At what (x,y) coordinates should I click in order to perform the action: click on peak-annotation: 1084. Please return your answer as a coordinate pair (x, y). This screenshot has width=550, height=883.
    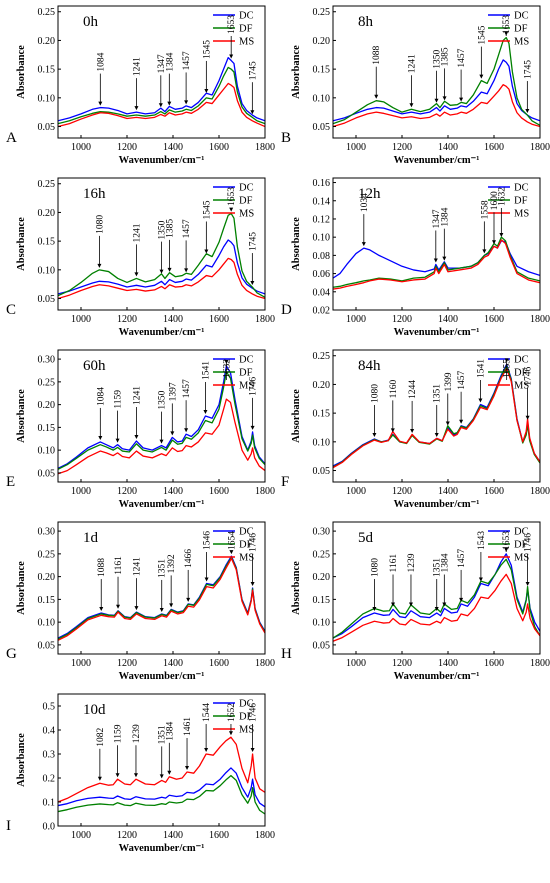
    Looking at the image, I should click on (101, 79).